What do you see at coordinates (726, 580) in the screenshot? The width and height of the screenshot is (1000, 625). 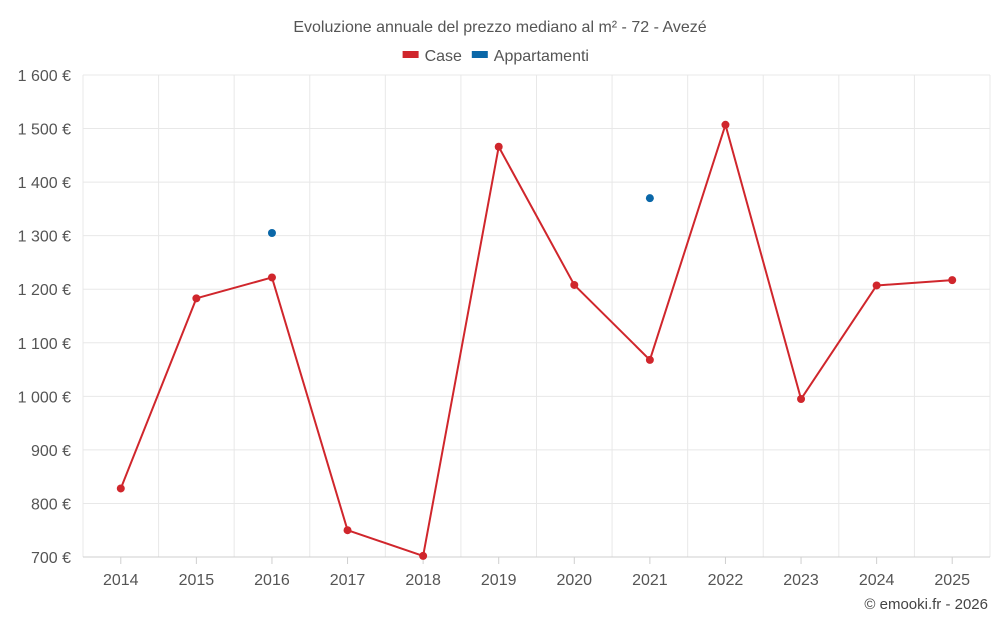 I see `x-tick-label-2022: 2022` at bounding box center [726, 580].